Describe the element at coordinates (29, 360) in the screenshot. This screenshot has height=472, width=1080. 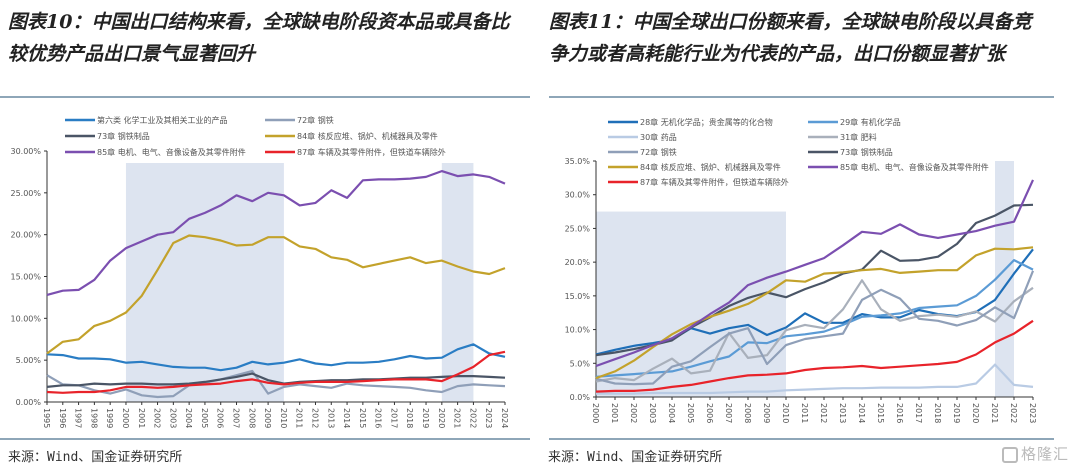
I see `y-tick-label: 5.00%` at that location.